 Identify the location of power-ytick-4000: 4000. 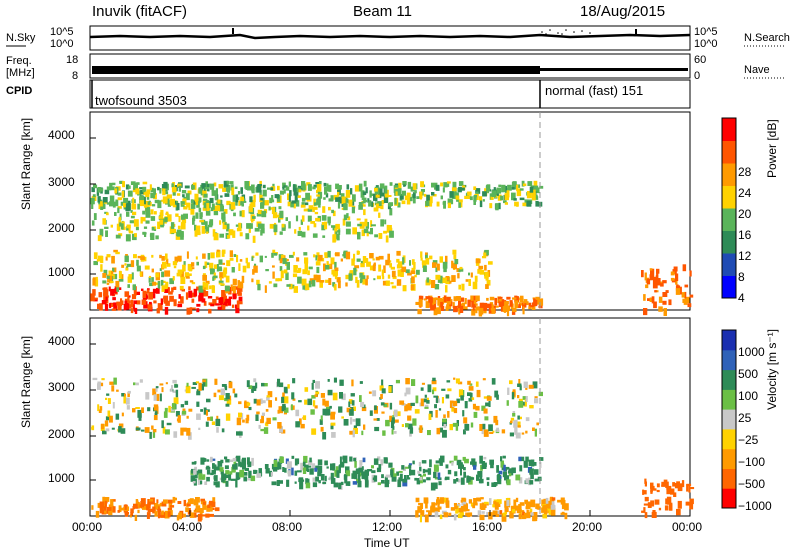
(61, 135).